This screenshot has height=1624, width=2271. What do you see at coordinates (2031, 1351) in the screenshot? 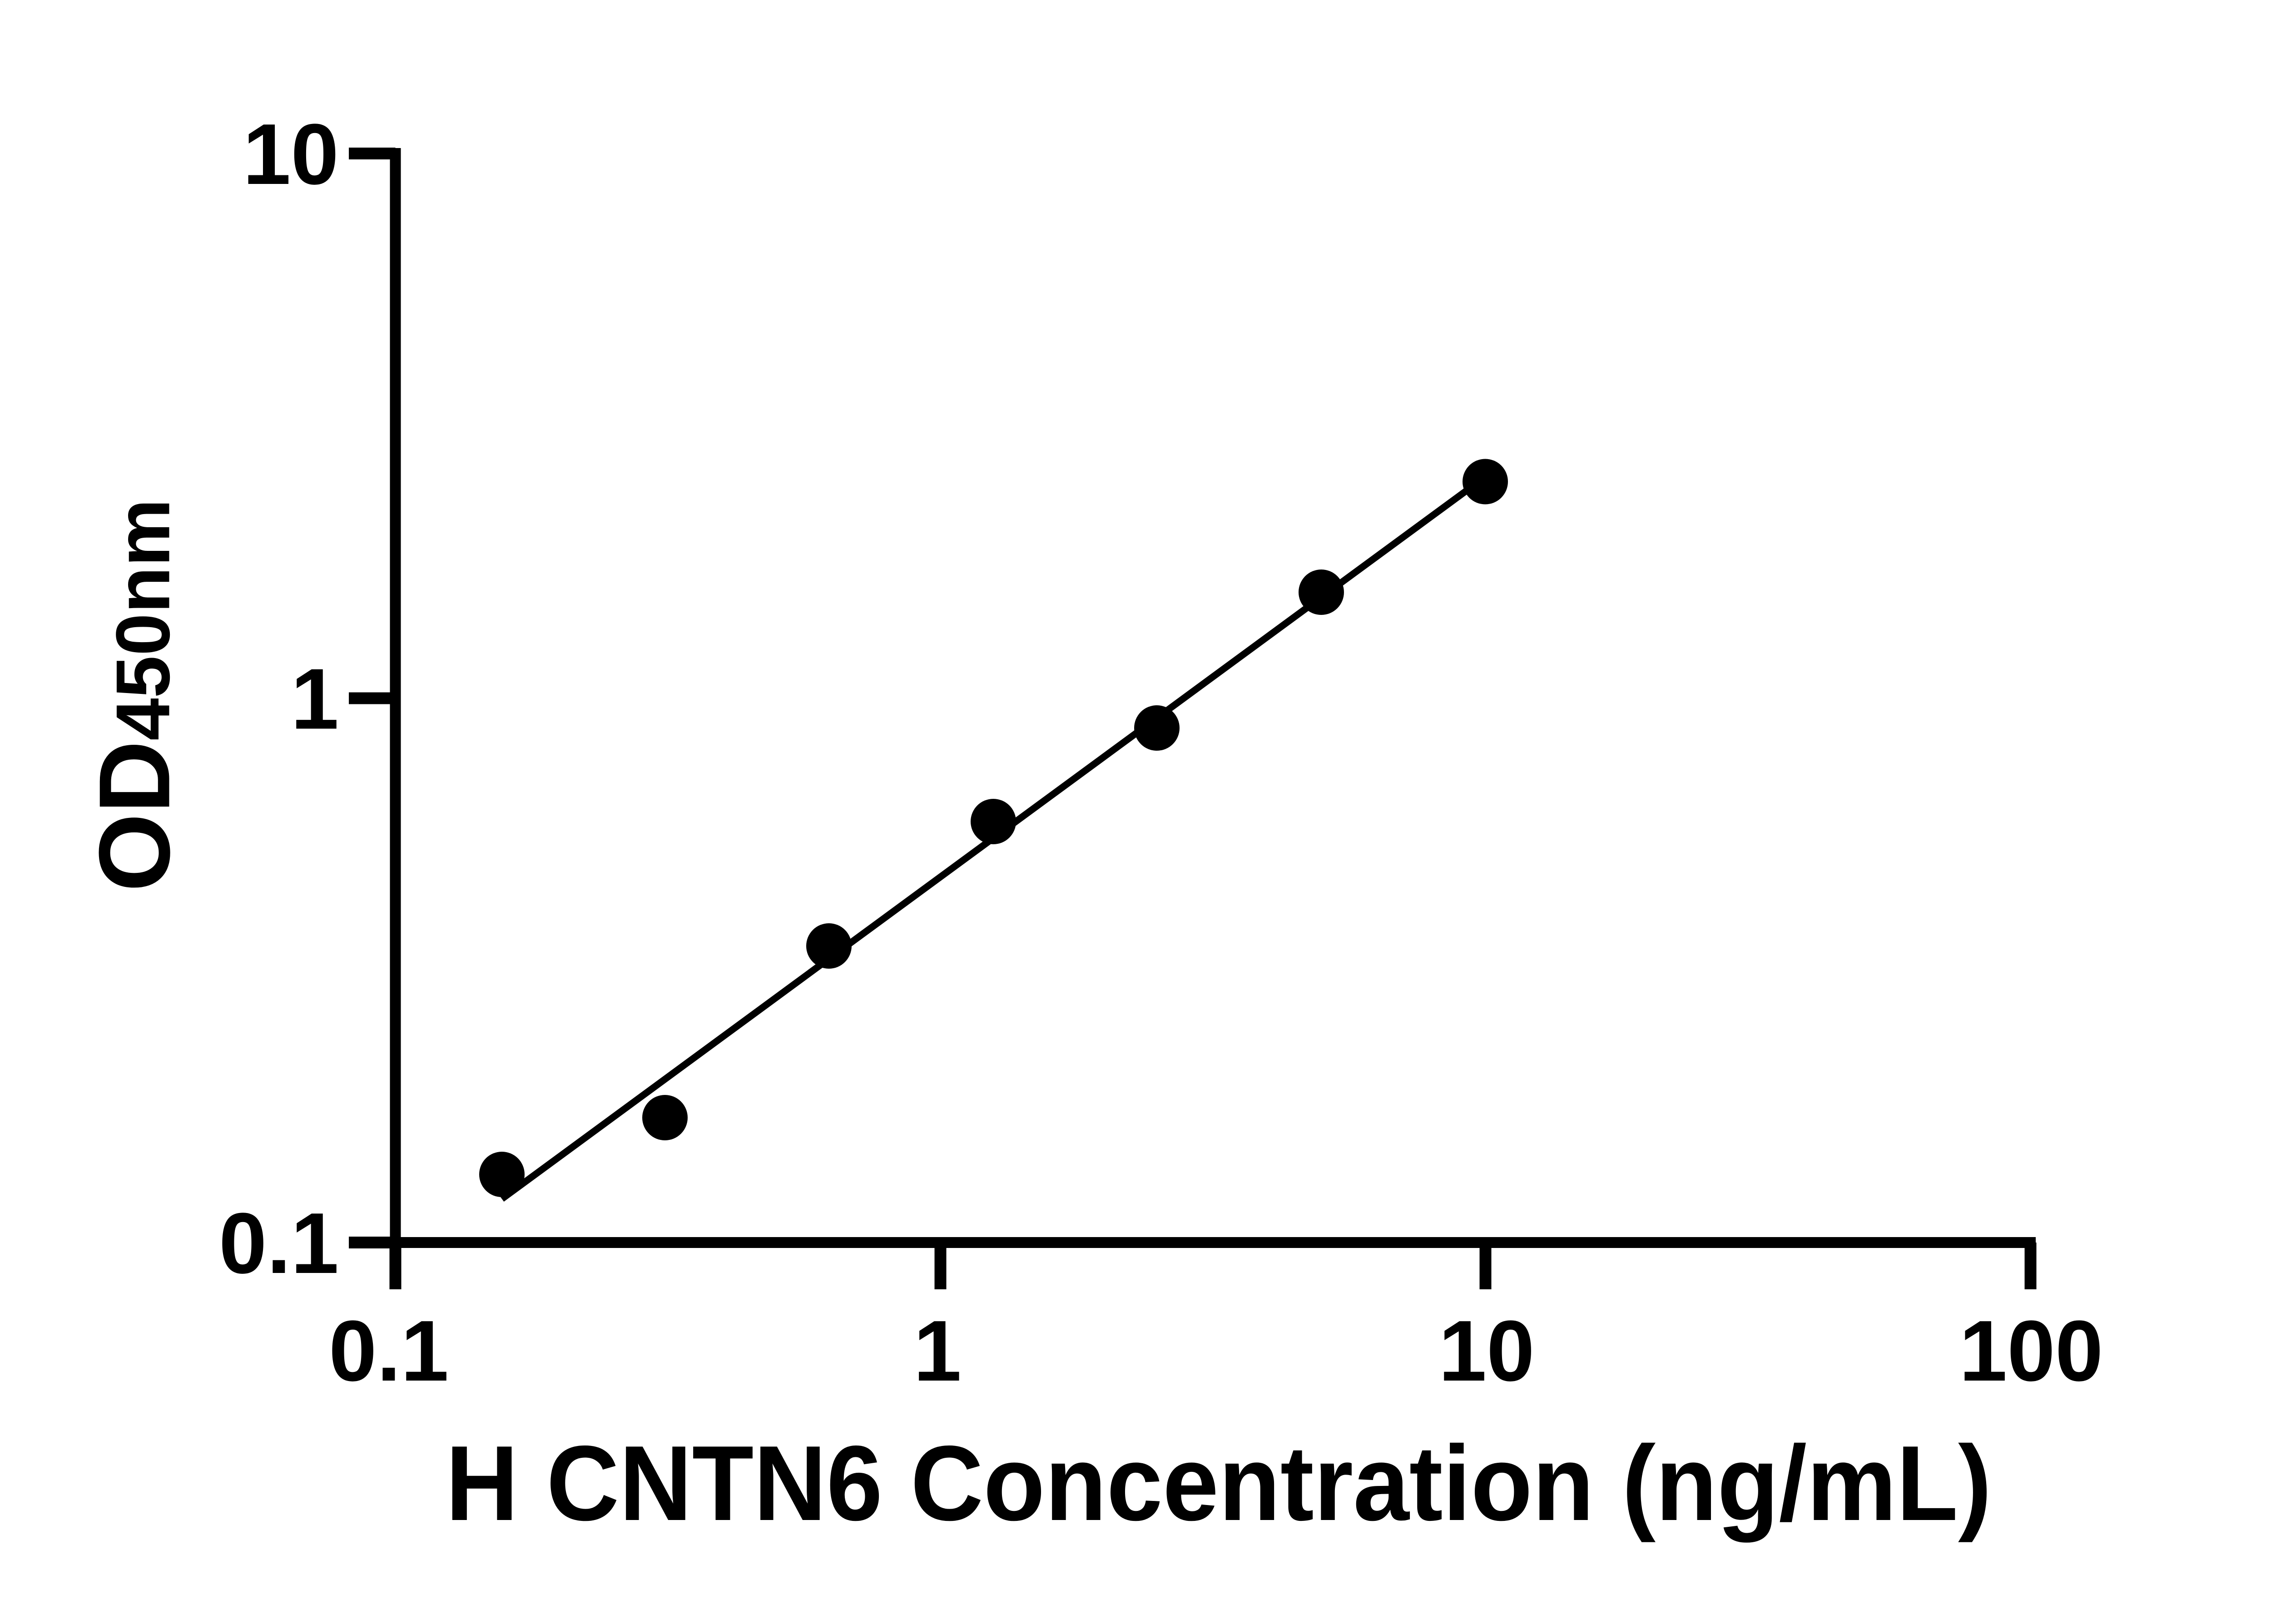
I see `svg-text: 100` at bounding box center [2031, 1351].